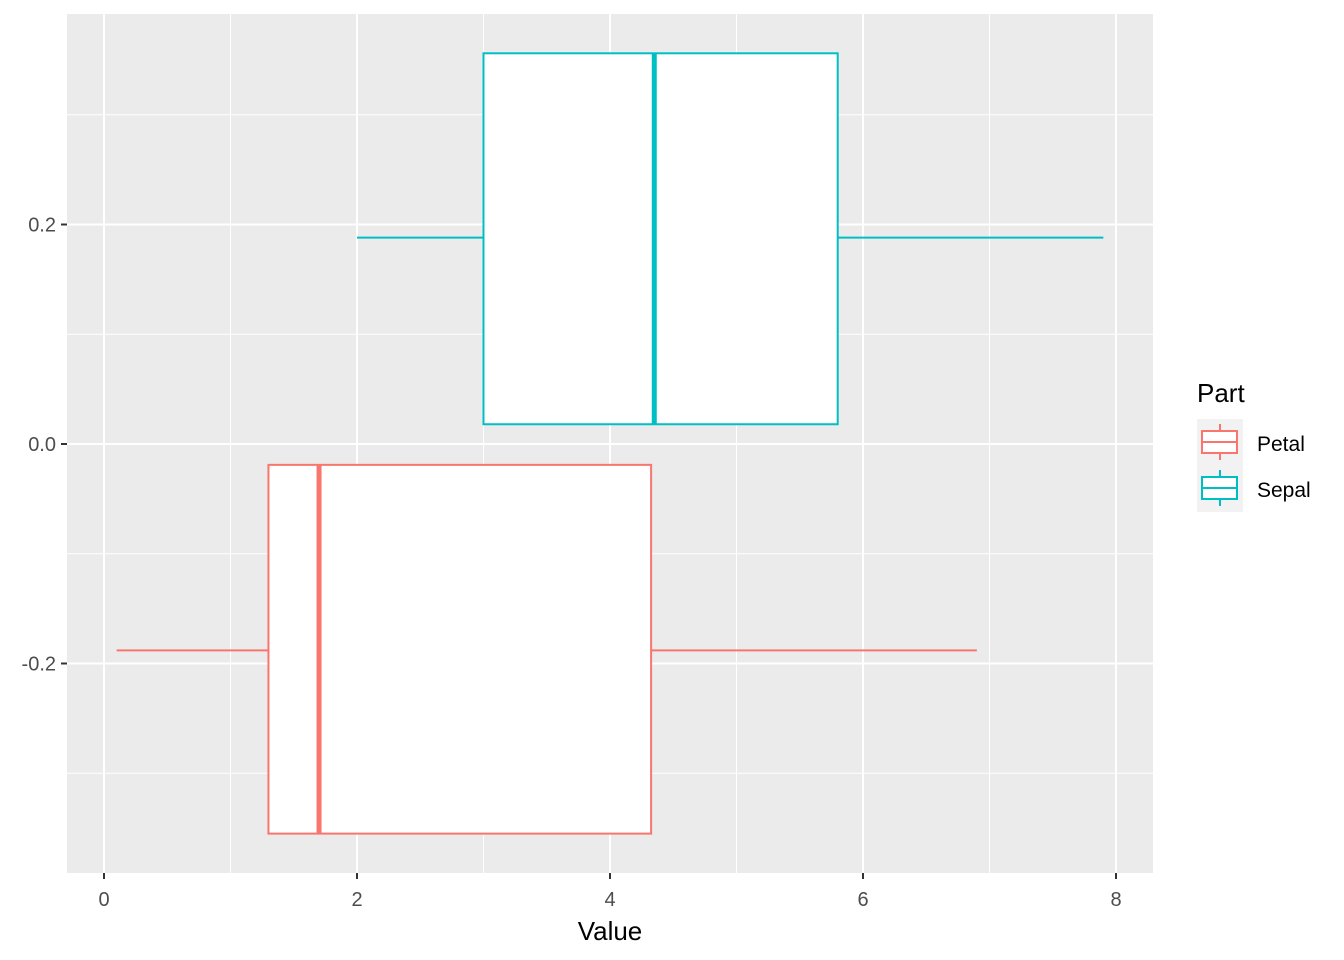 The image size is (1344, 960). I want to click on legend-title: Part, so click(1221, 393).